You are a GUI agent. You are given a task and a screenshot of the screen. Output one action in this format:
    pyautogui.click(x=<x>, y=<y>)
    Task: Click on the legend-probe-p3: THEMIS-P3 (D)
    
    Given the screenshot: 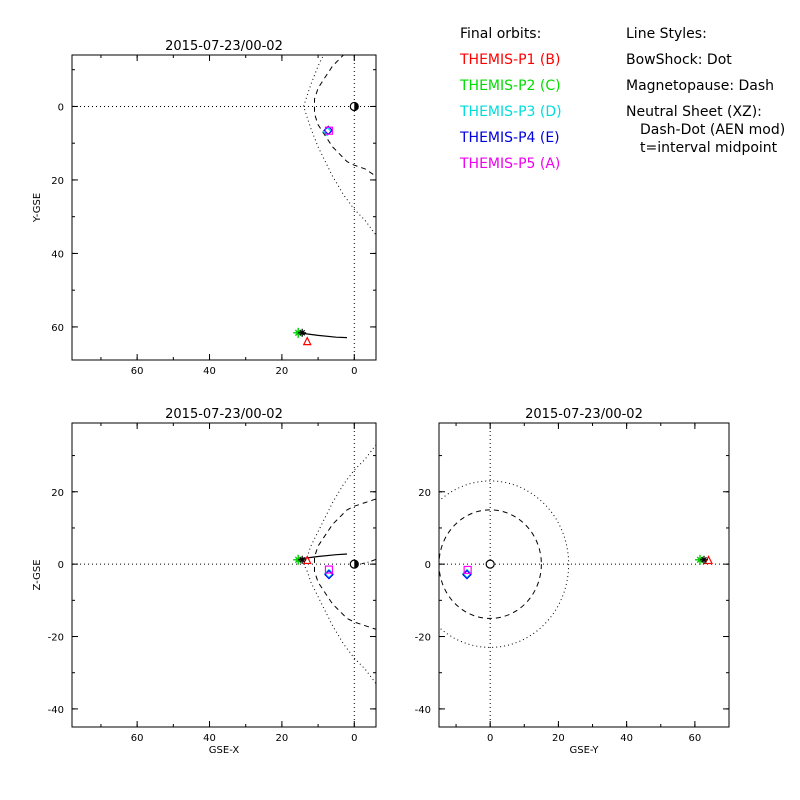 What is the action you would take?
    pyautogui.click(x=511, y=112)
    